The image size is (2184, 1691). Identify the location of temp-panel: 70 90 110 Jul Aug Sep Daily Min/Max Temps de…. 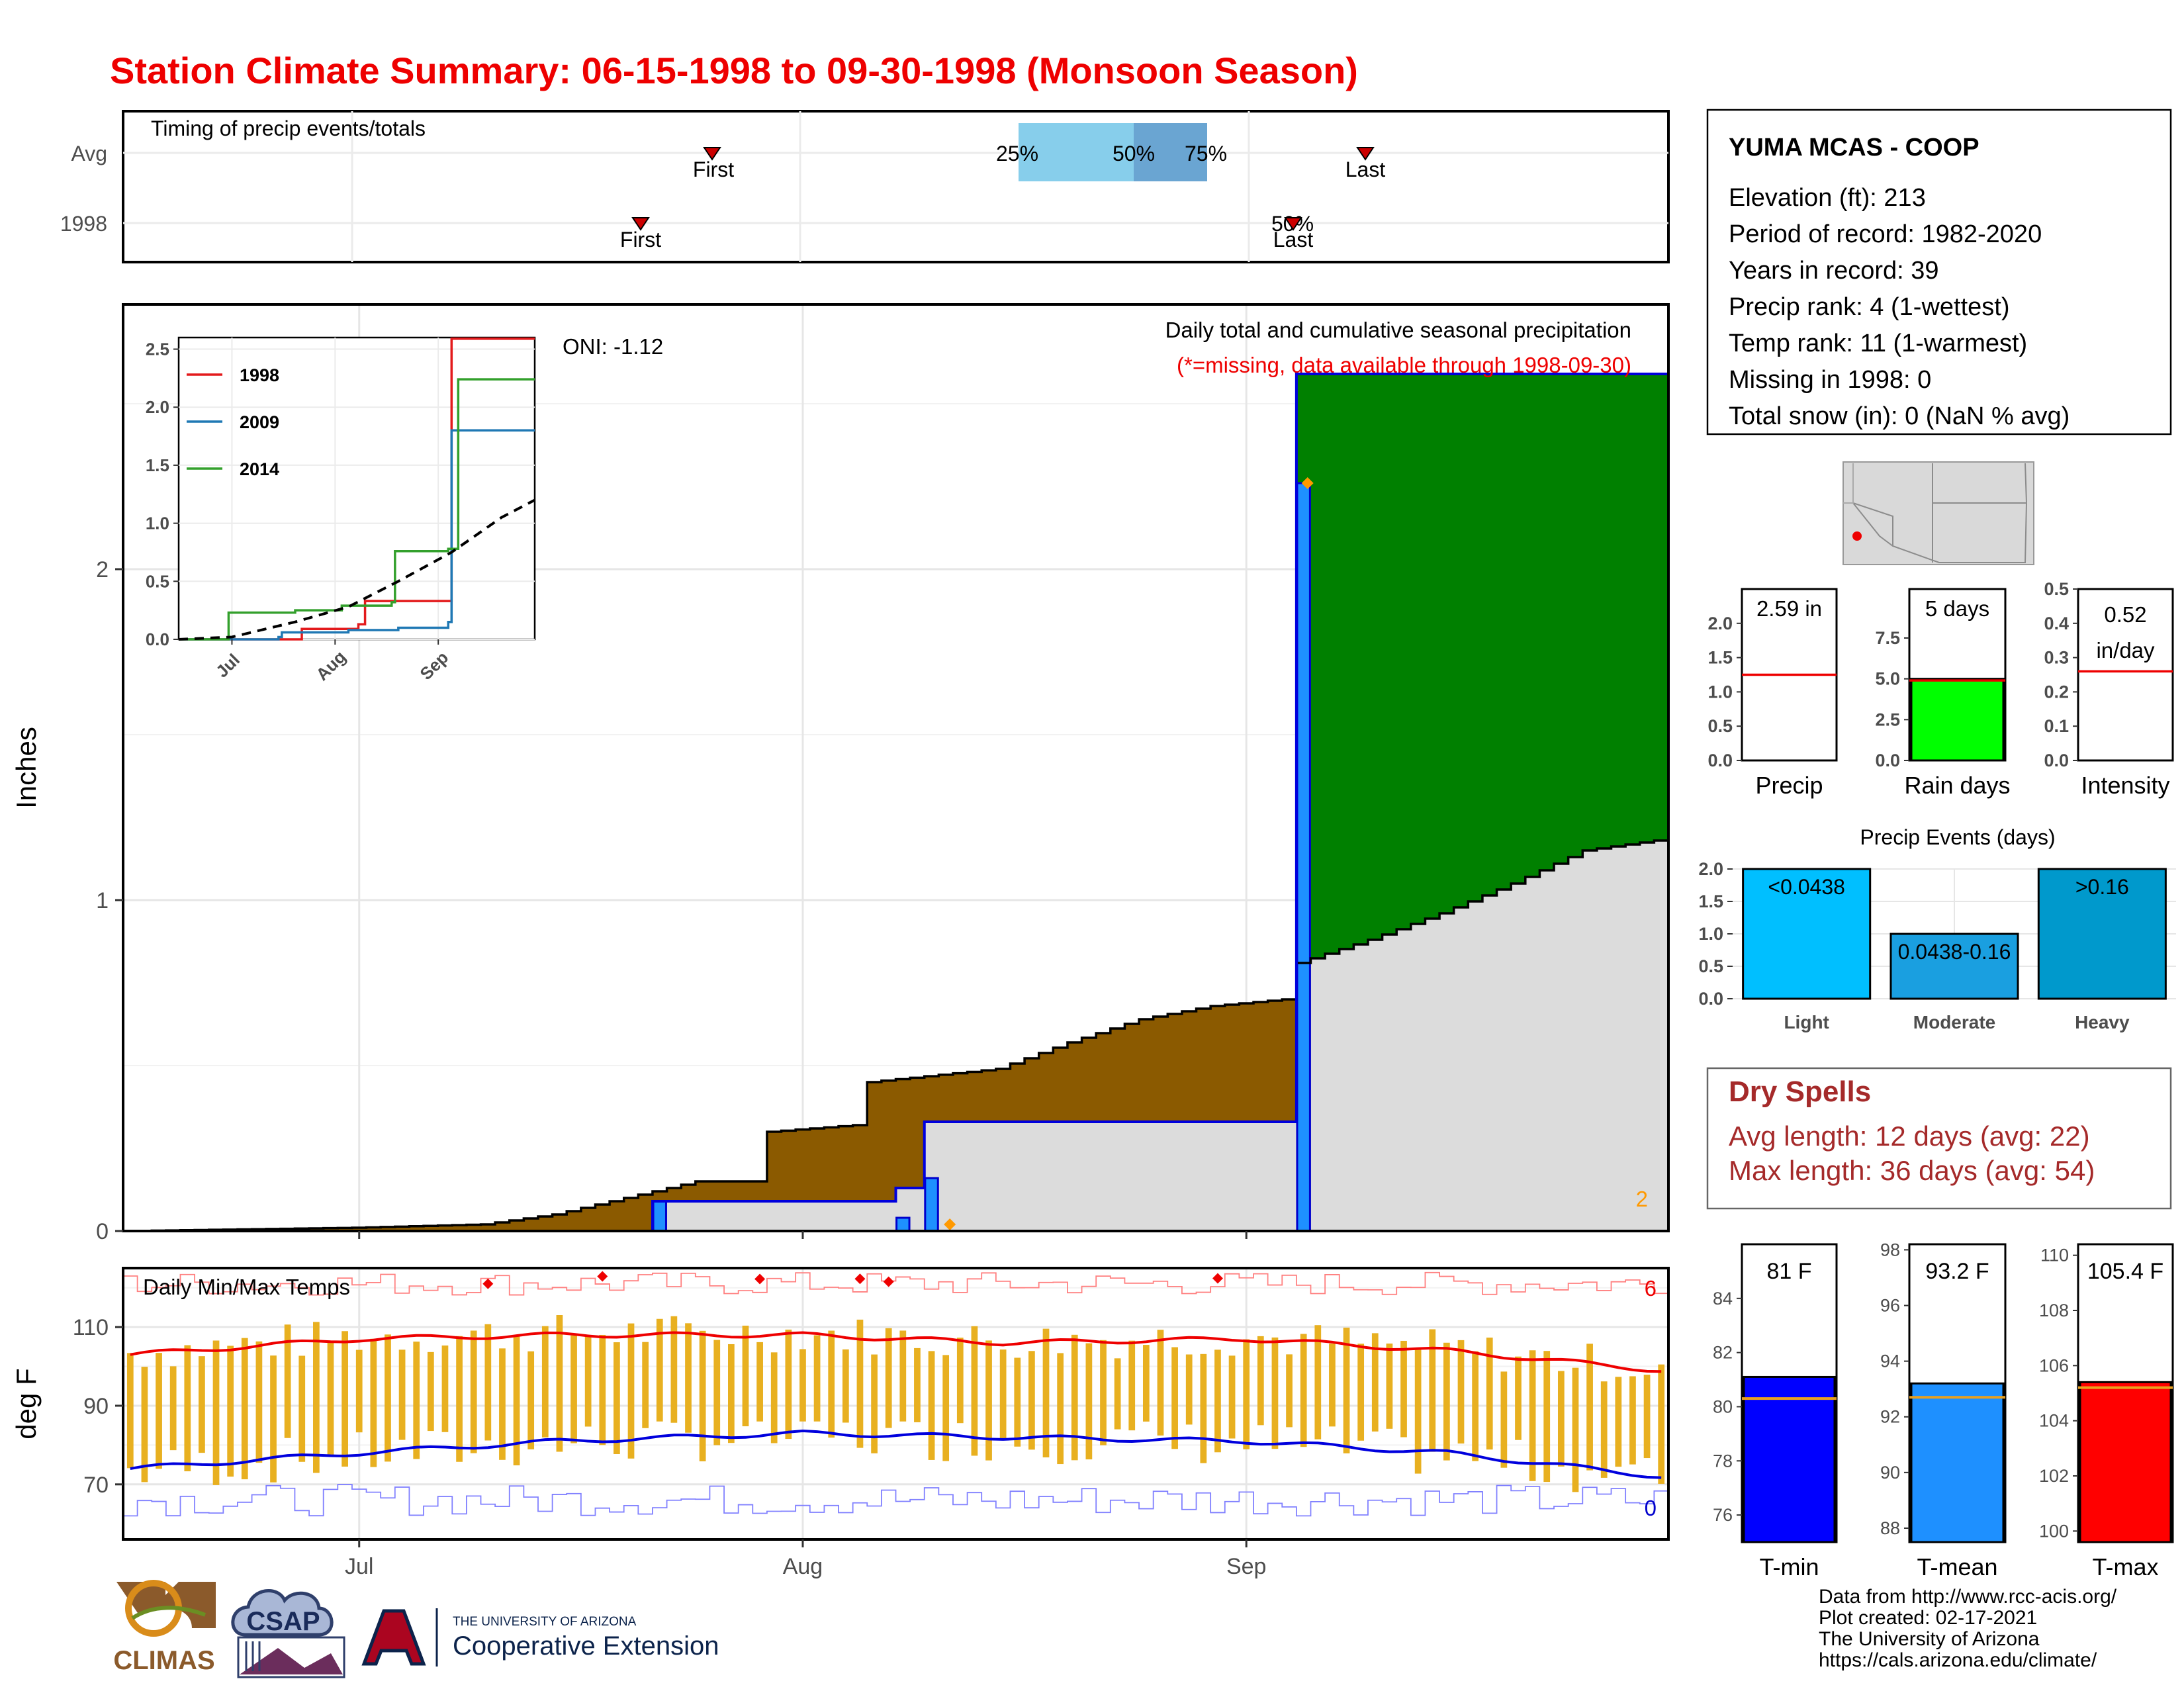
(840, 1423).